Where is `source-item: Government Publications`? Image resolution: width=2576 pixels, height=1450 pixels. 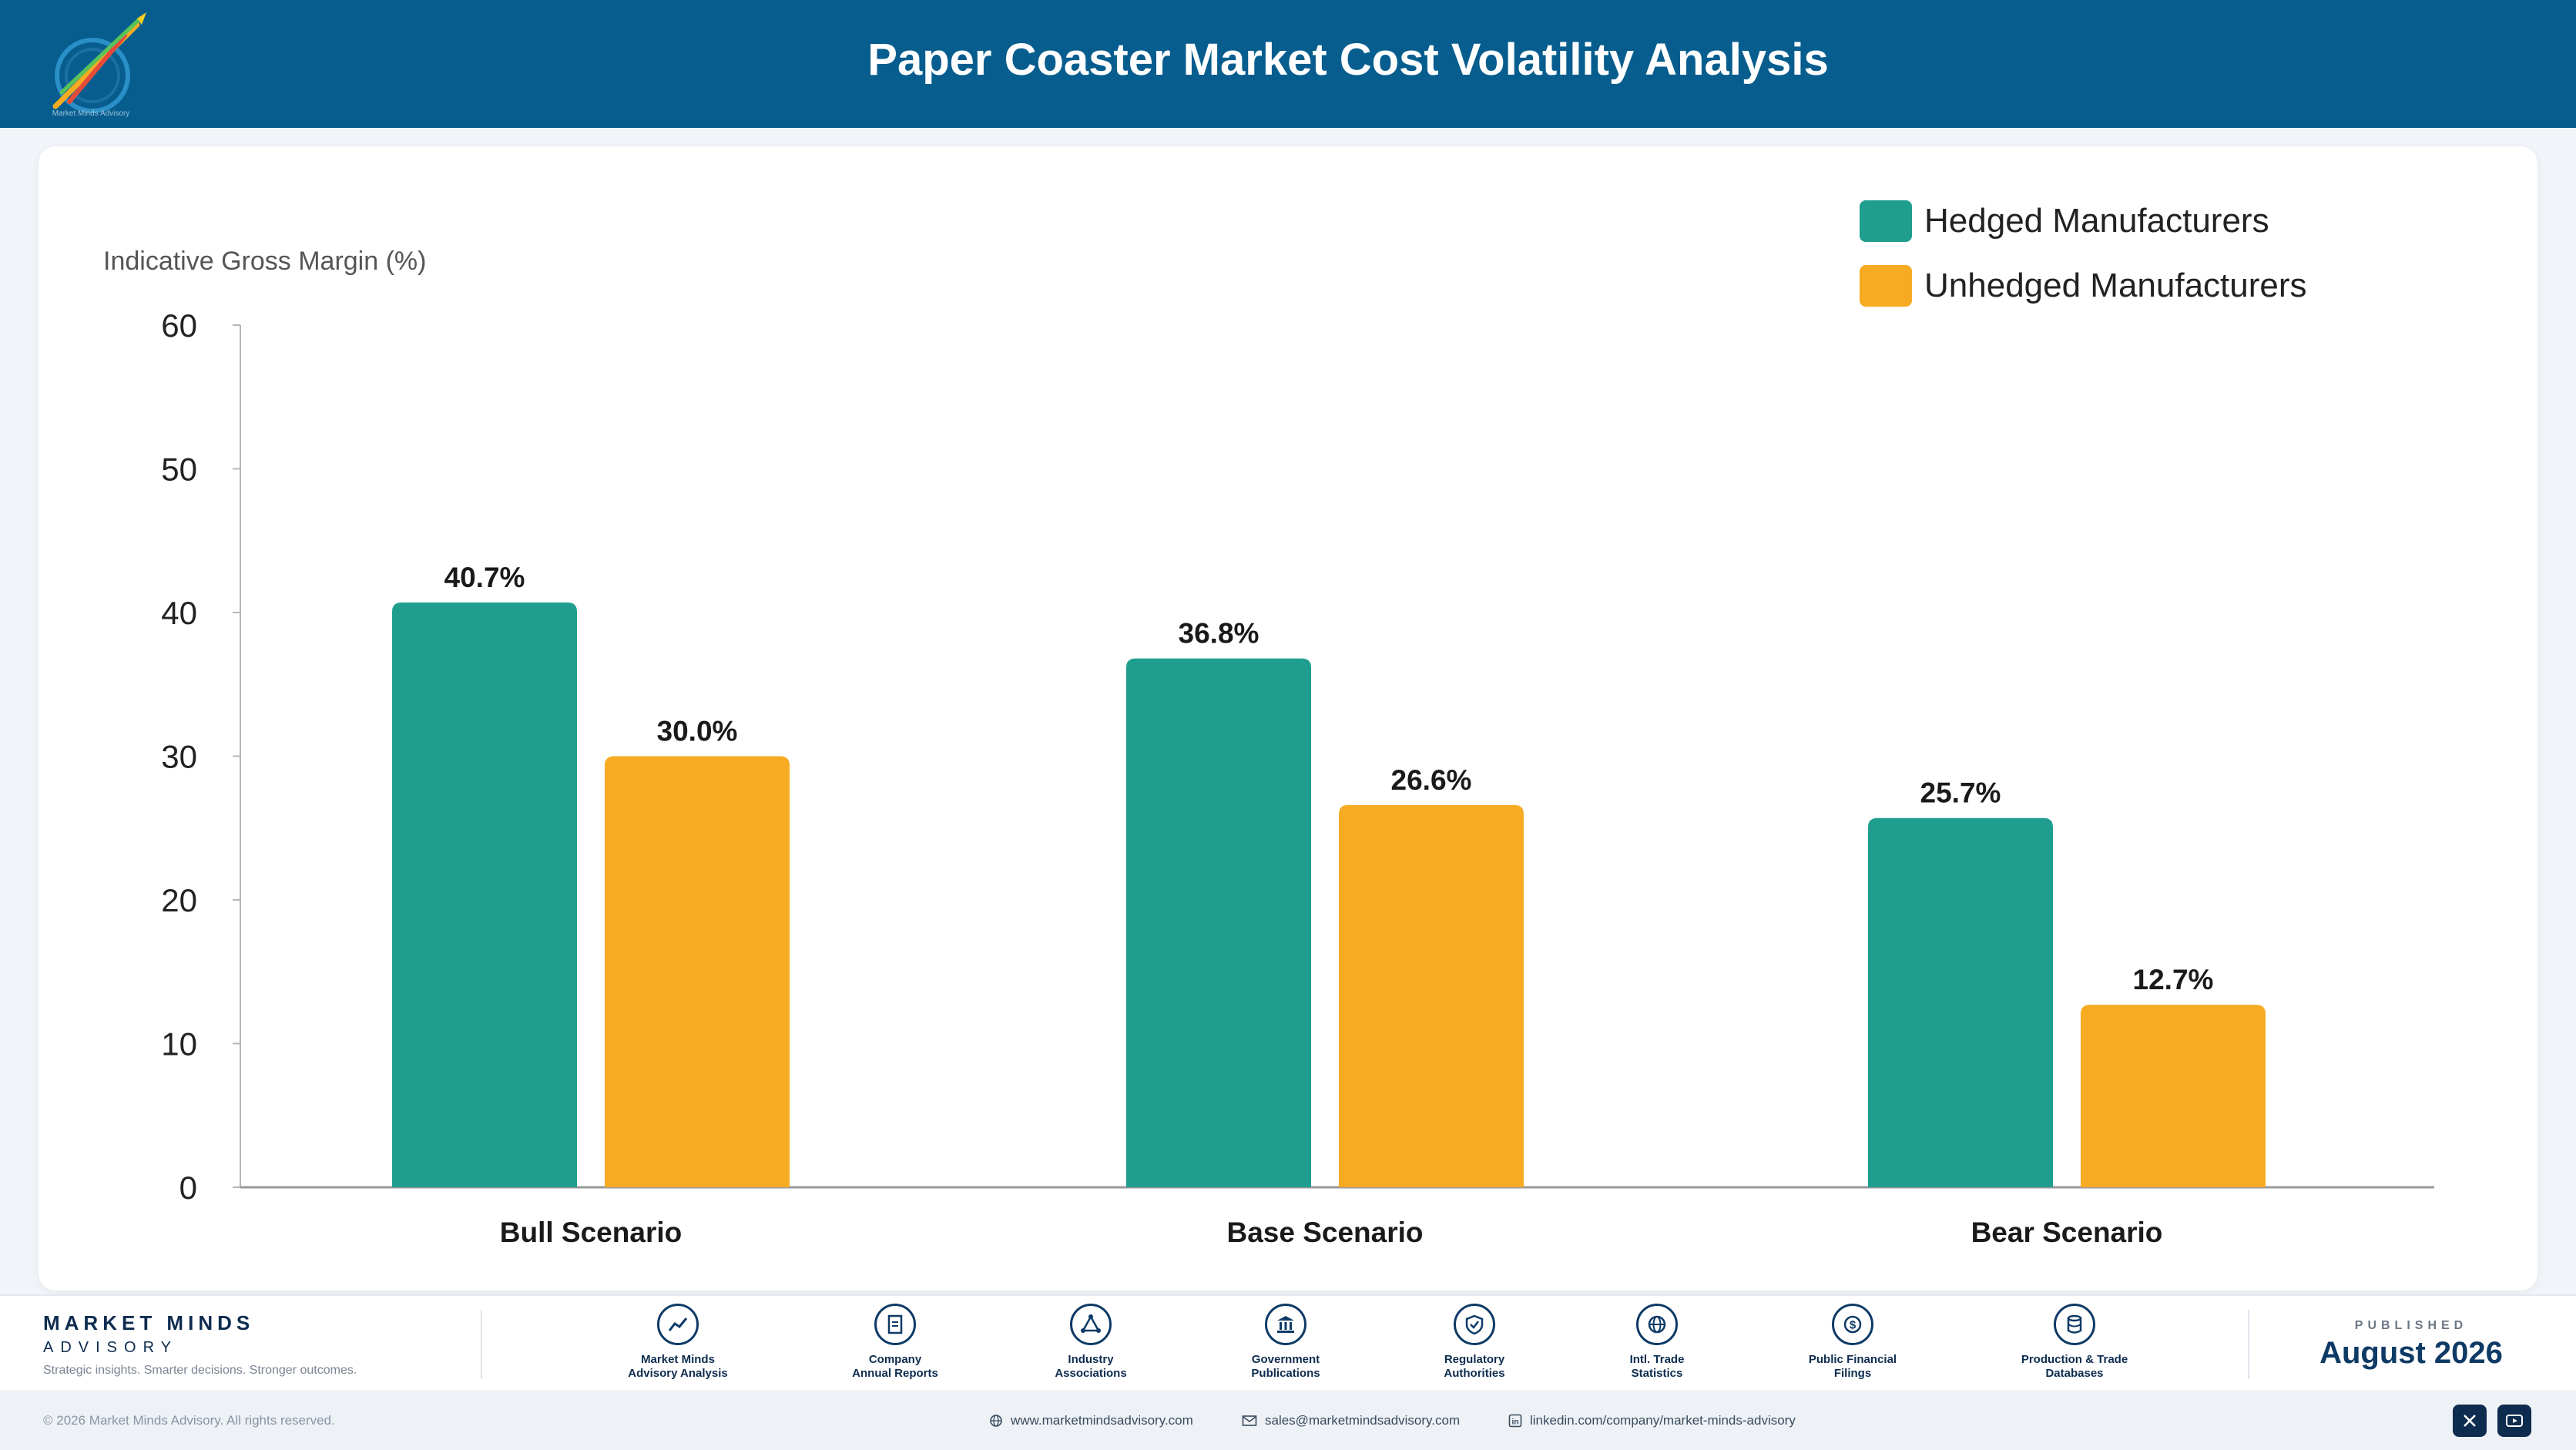
source-item: Government Publications is located at coordinates (1285, 1342).